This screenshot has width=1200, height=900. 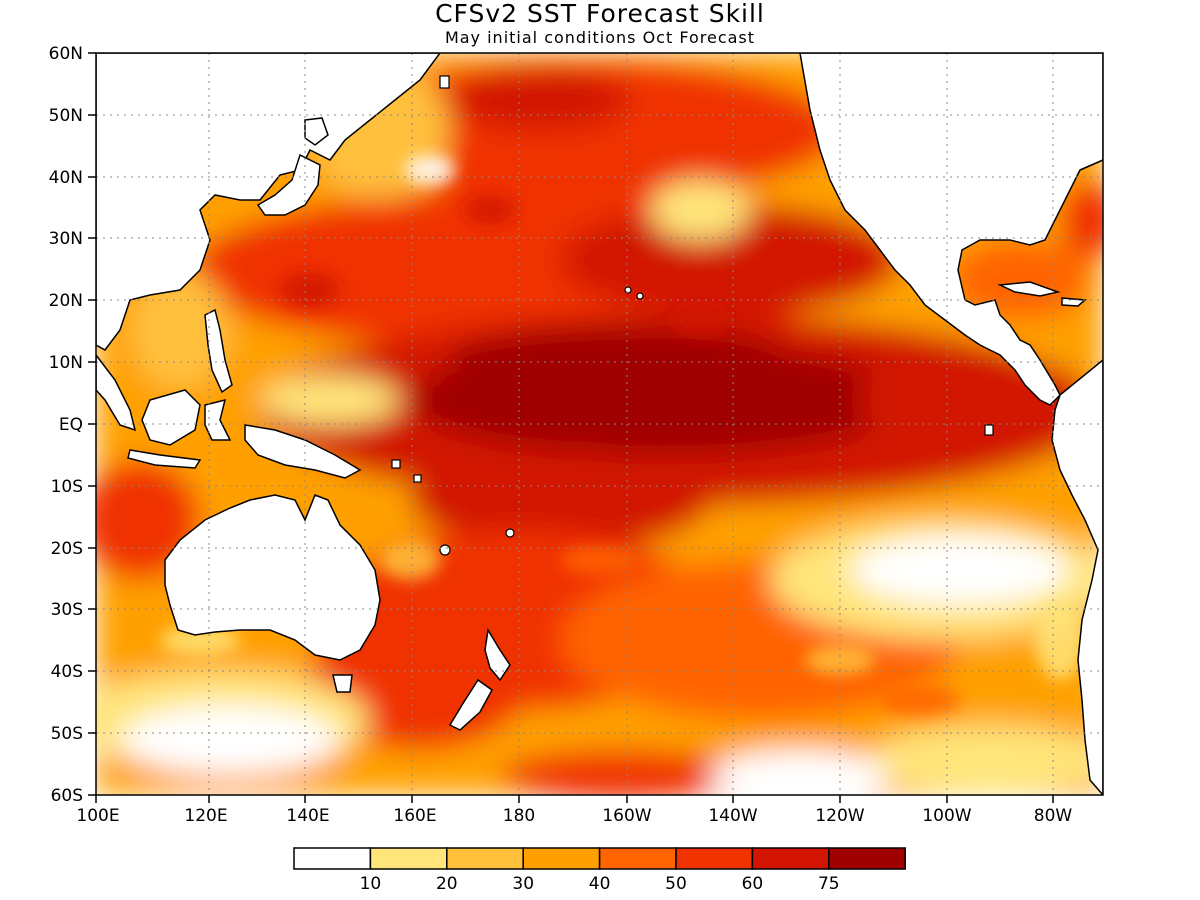 What do you see at coordinates (600, 14) in the screenshot?
I see `chart-title: CFSv2 SST Forecast Skill` at bounding box center [600, 14].